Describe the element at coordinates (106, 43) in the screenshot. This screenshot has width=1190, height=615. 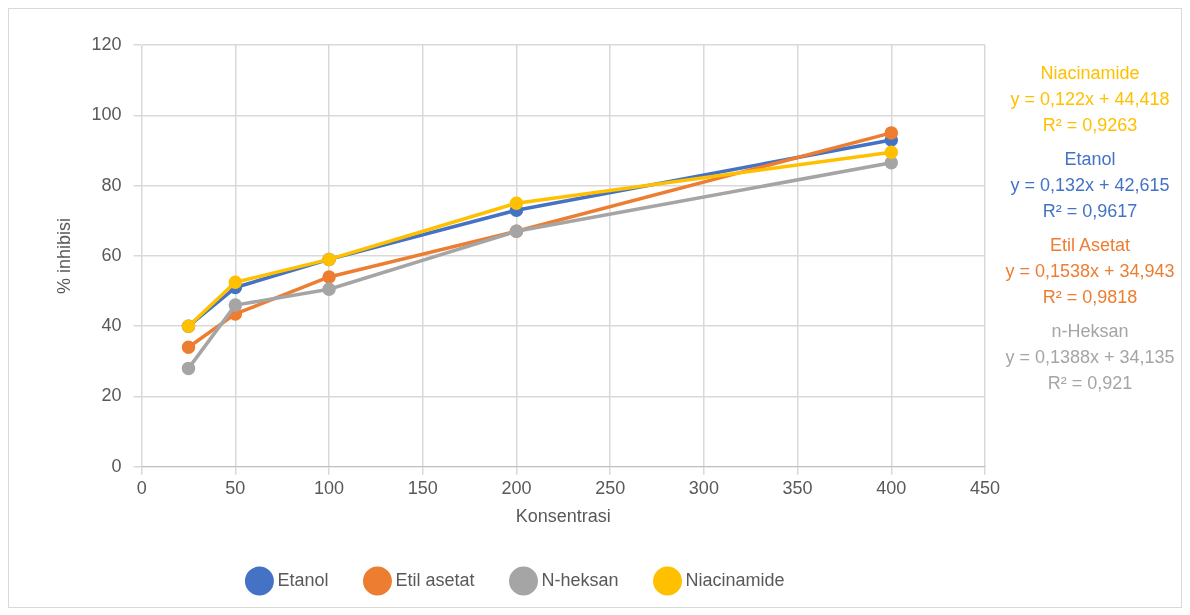
I see `y-tick-label: 120` at that location.